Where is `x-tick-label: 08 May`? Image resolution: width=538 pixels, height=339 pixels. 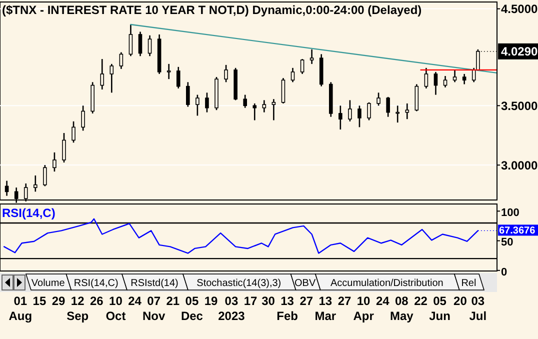
x-tick-label: 08 May is located at coordinates (402, 308).